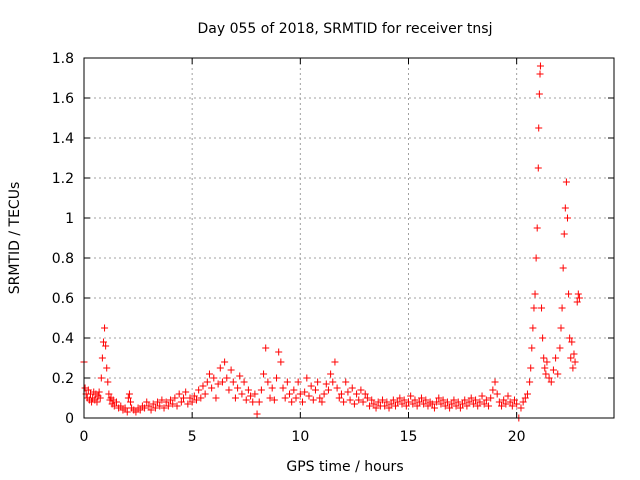 The height and width of the screenshot is (480, 640). I want to click on y-tick-label: 1.4, so click(63, 139).